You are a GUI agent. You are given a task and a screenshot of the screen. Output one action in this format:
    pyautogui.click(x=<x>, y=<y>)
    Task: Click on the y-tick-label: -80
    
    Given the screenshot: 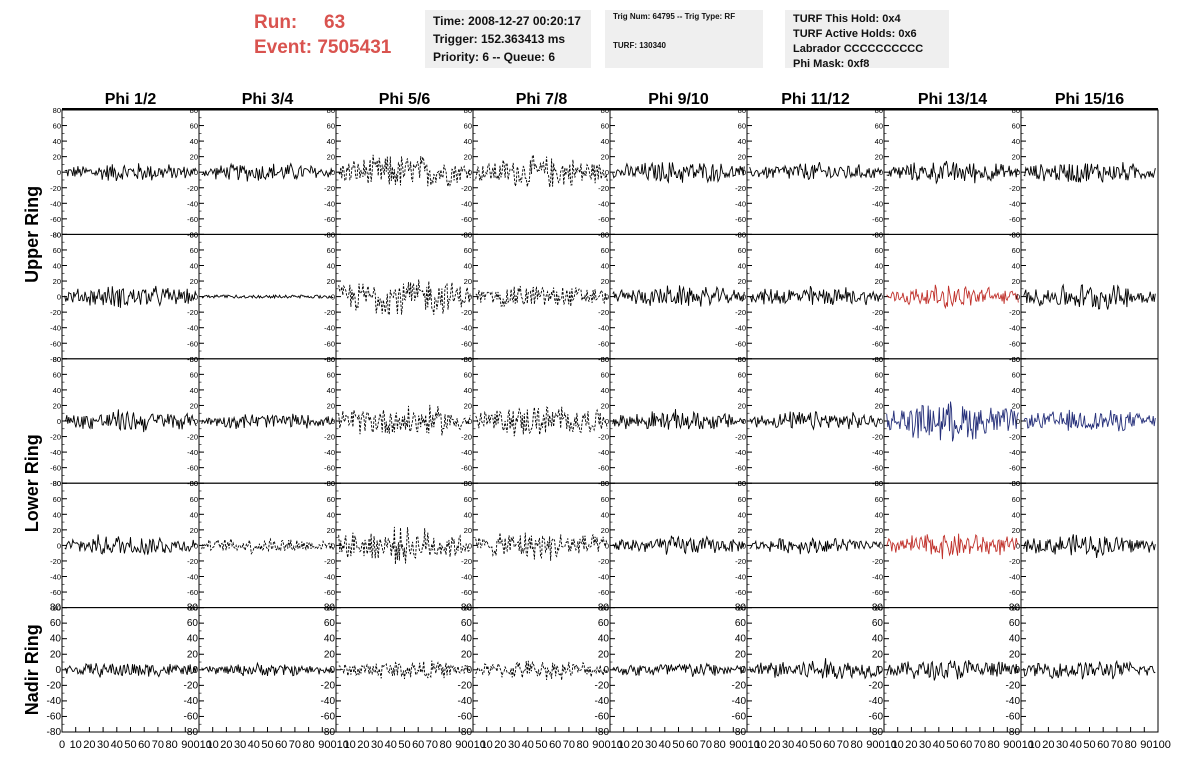 What is the action you would take?
    pyautogui.click(x=465, y=732)
    